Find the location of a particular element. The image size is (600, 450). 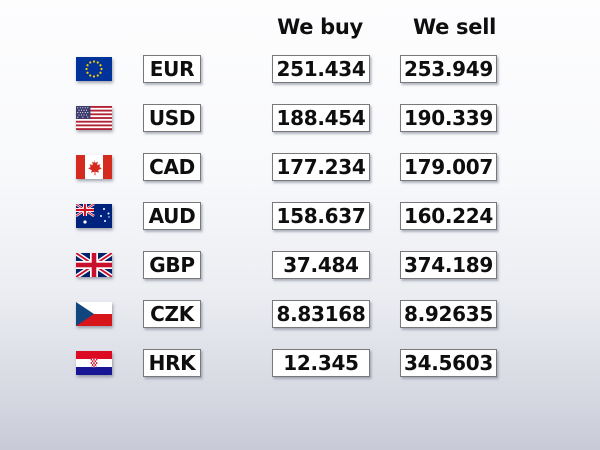

table-row: HRK 12.345 34.5603 is located at coordinates (300, 363).